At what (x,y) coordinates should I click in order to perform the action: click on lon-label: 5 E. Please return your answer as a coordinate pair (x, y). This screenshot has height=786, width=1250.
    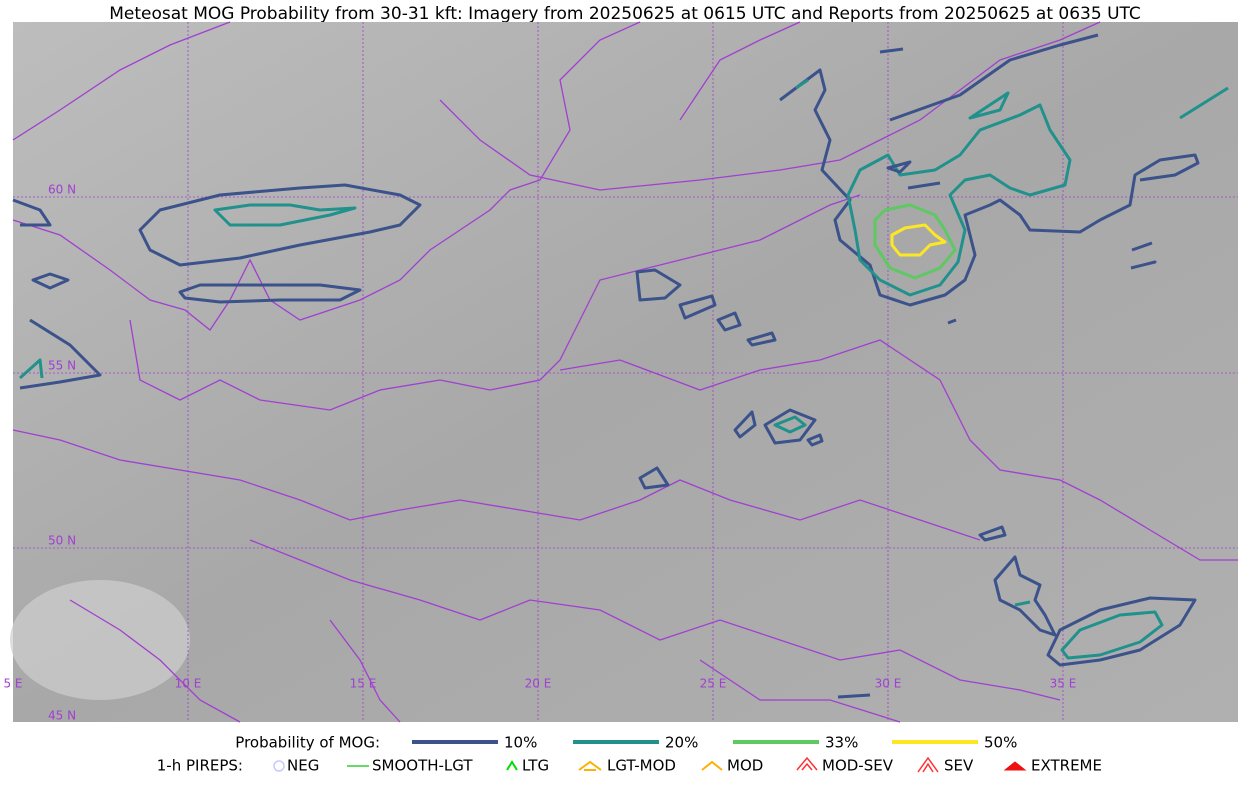
    Looking at the image, I should click on (12, 684).